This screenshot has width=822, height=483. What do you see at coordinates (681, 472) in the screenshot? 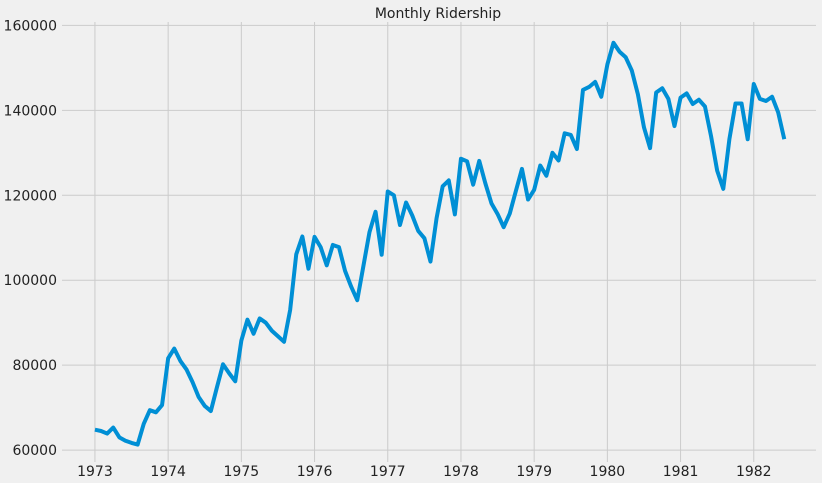
I see `x-tick-label: 1981` at bounding box center [681, 472].